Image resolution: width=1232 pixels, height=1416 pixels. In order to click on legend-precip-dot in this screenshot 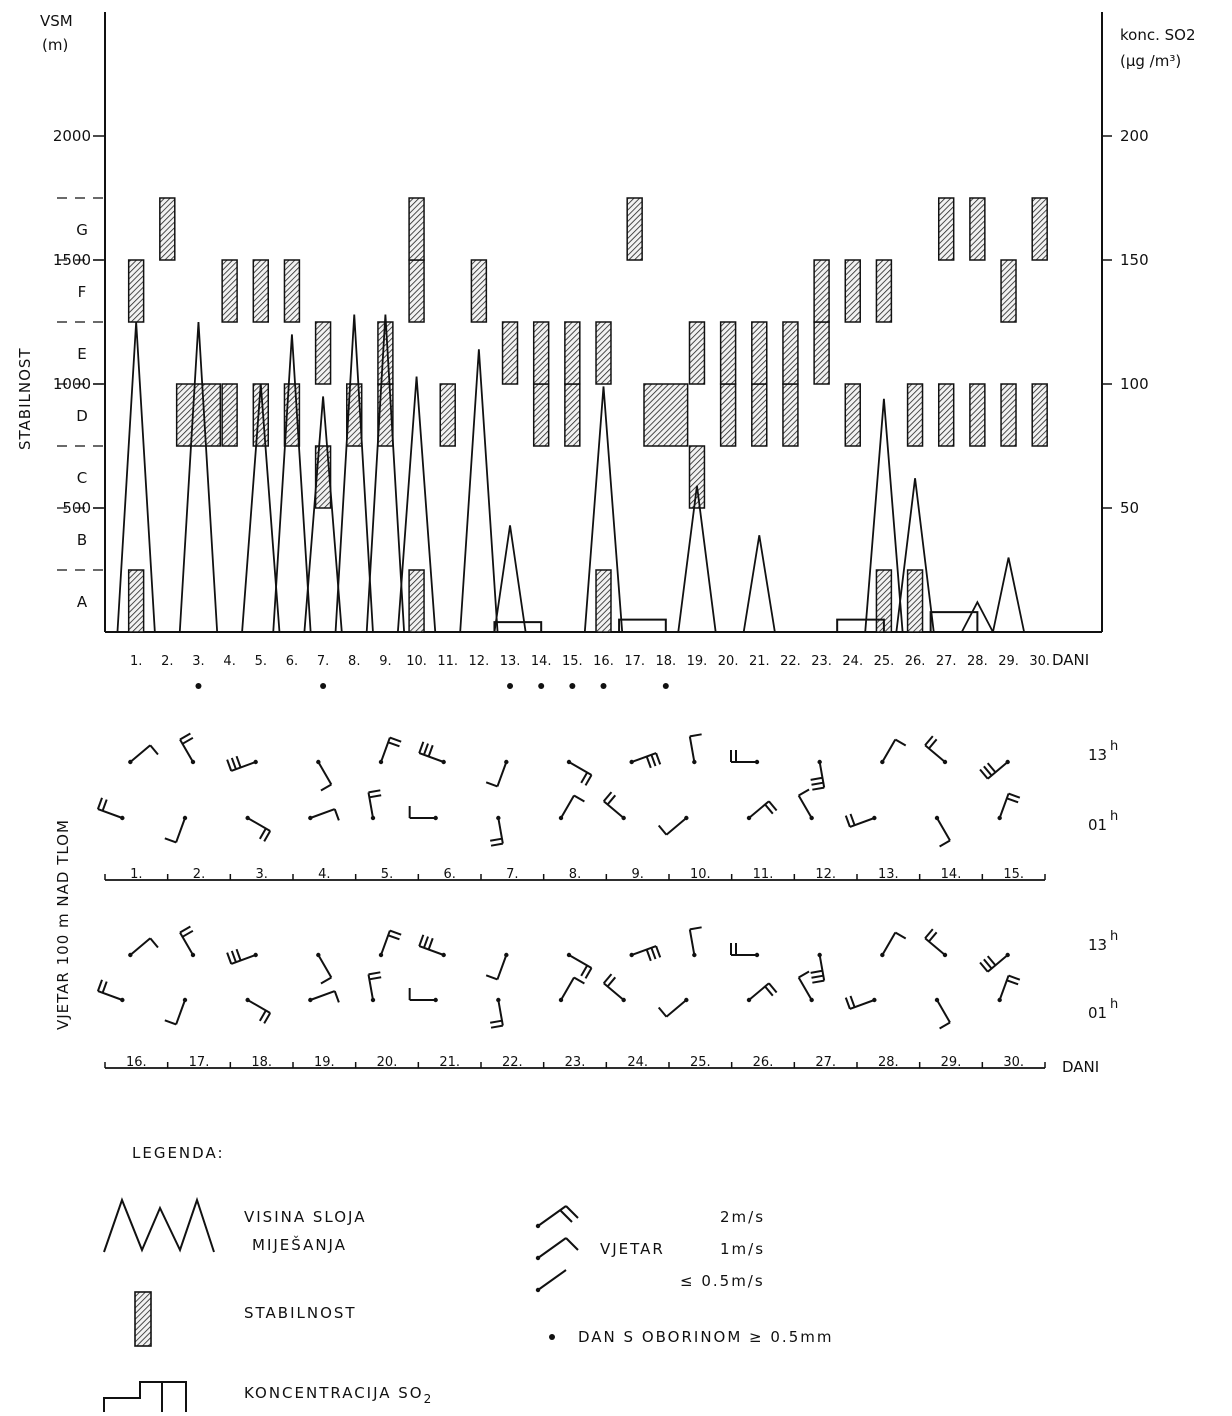, I will do `click(552, 1337)`.